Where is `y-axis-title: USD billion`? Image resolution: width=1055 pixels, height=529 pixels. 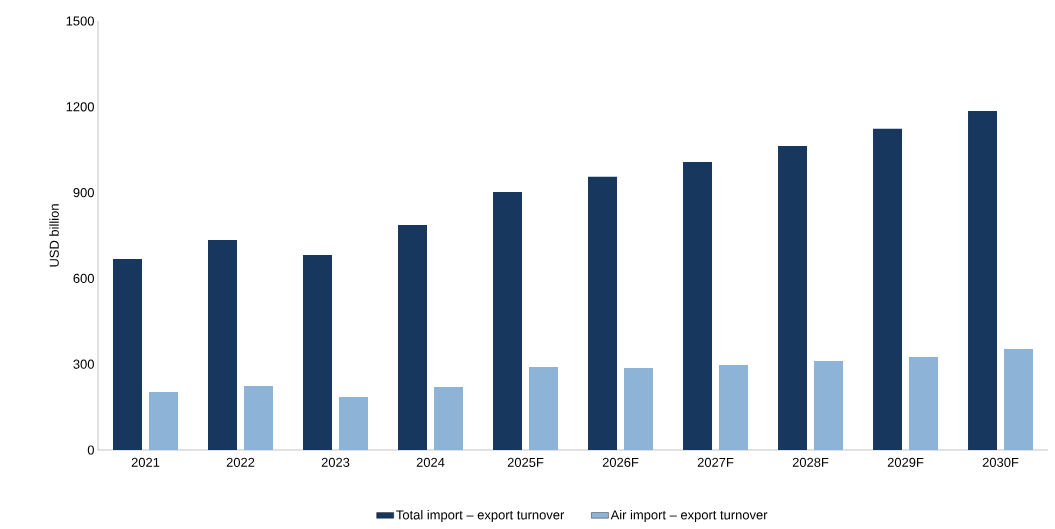 y-axis-title: USD billion is located at coordinates (54, 235).